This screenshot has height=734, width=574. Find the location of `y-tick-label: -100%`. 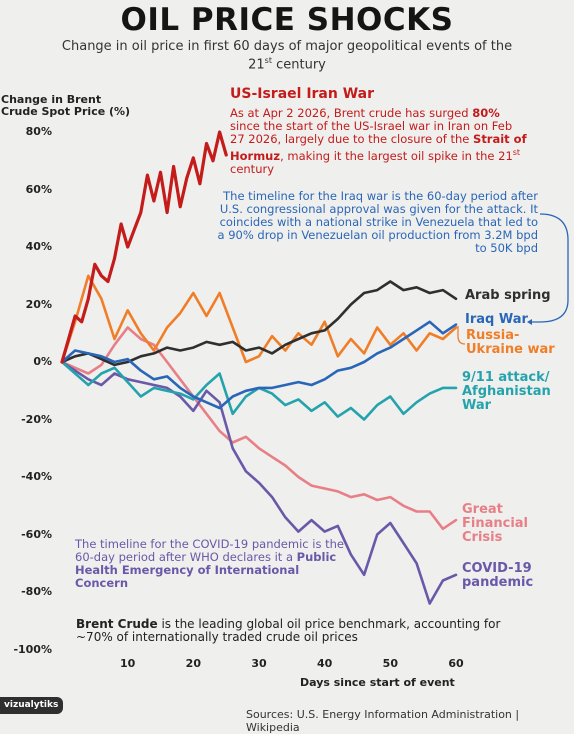

y-tick-label: -100% is located at coordinates (32, 649).